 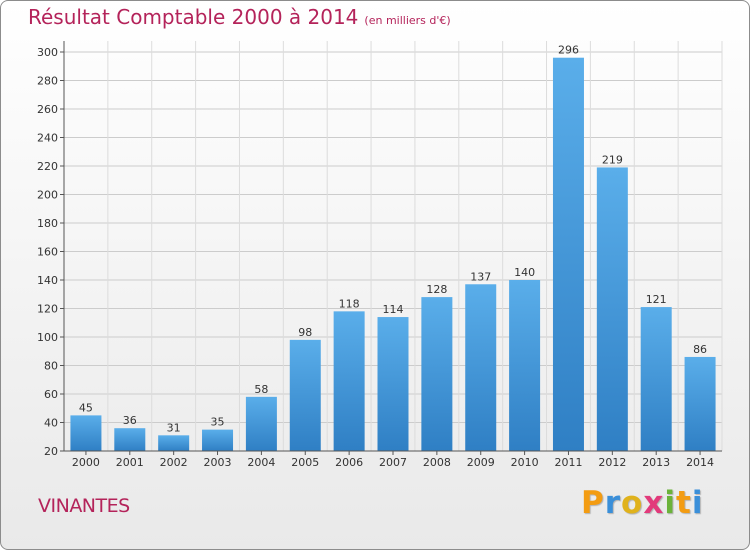 I want to click on x-tick-label: 2002, so click(x=174, y=462).